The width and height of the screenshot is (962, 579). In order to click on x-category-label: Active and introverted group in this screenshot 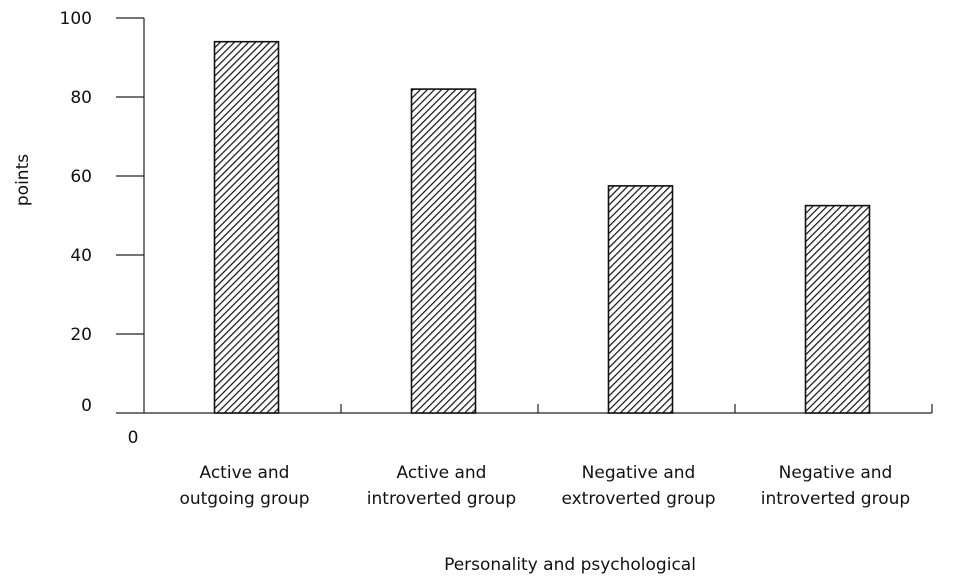, I will do `click(441, 486)`.